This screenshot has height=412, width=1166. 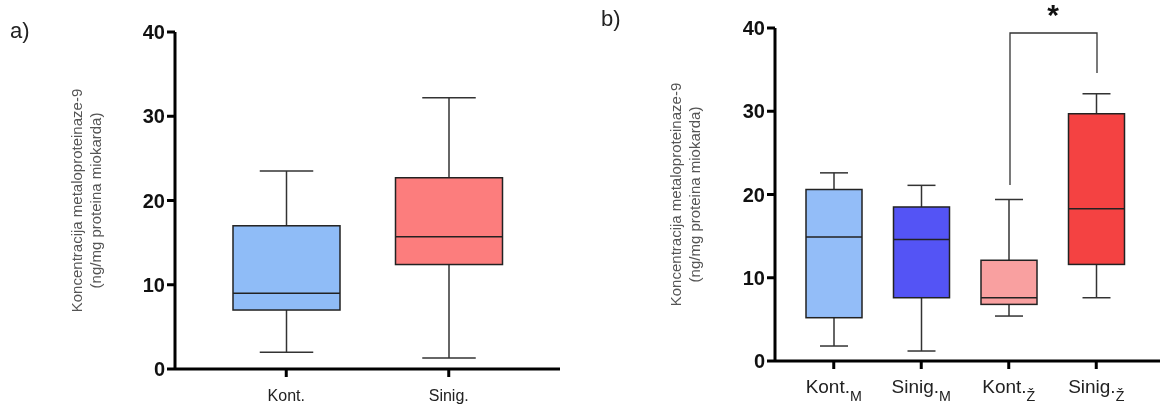 I want to click on x-tick-label: Kont., so click(x=286, y=395).